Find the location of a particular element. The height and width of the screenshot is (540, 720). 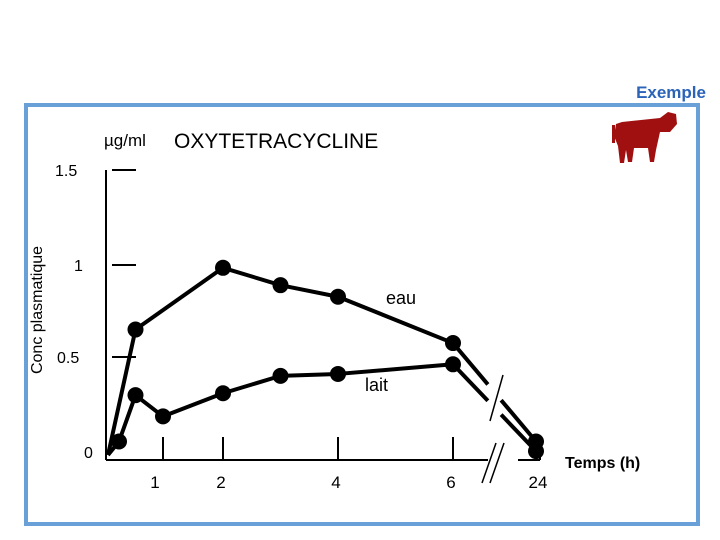

y-tick-label: 1.5 is located at coordinates (66, 171).